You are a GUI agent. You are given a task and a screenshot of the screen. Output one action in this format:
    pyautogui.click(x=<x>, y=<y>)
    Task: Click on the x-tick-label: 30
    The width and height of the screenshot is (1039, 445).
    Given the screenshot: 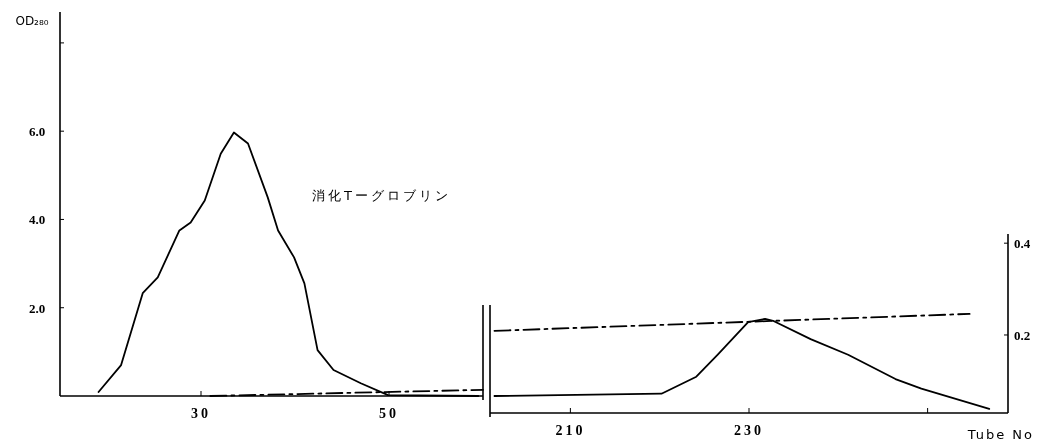 What is the action you would take?
    pyautogui.click(x=201, y=413)
    